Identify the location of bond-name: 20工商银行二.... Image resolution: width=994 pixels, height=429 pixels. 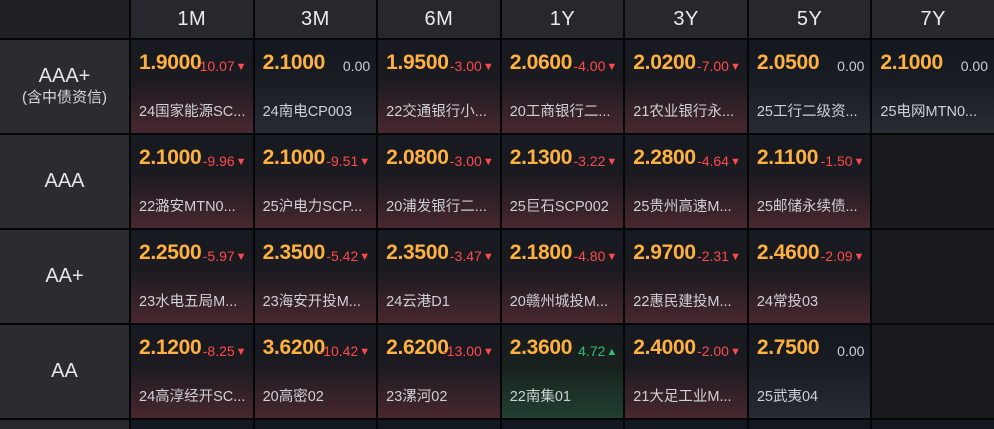
(560, 112).